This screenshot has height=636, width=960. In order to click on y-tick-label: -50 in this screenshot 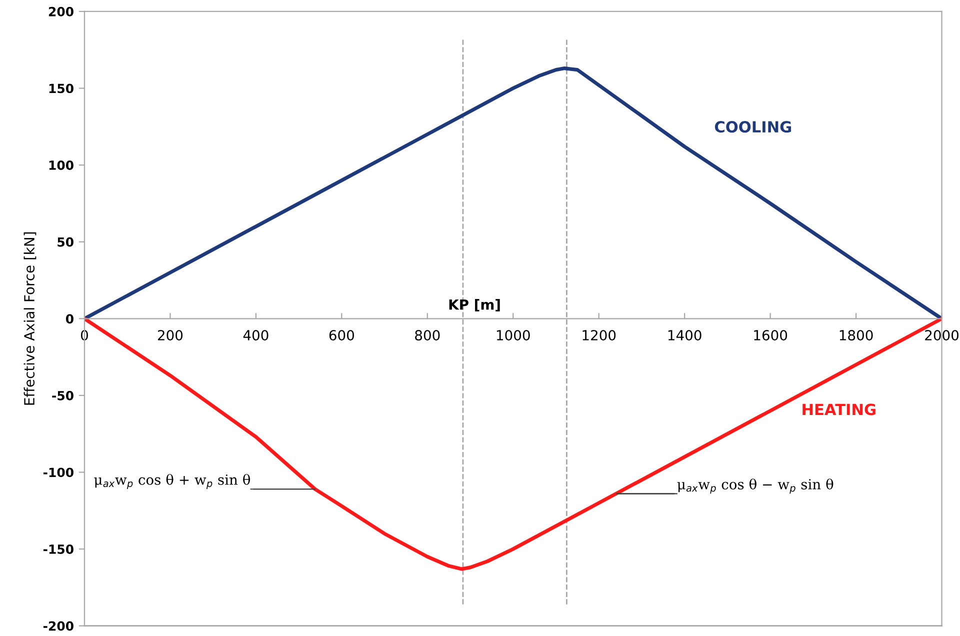, I will do `click(63, 395)`.